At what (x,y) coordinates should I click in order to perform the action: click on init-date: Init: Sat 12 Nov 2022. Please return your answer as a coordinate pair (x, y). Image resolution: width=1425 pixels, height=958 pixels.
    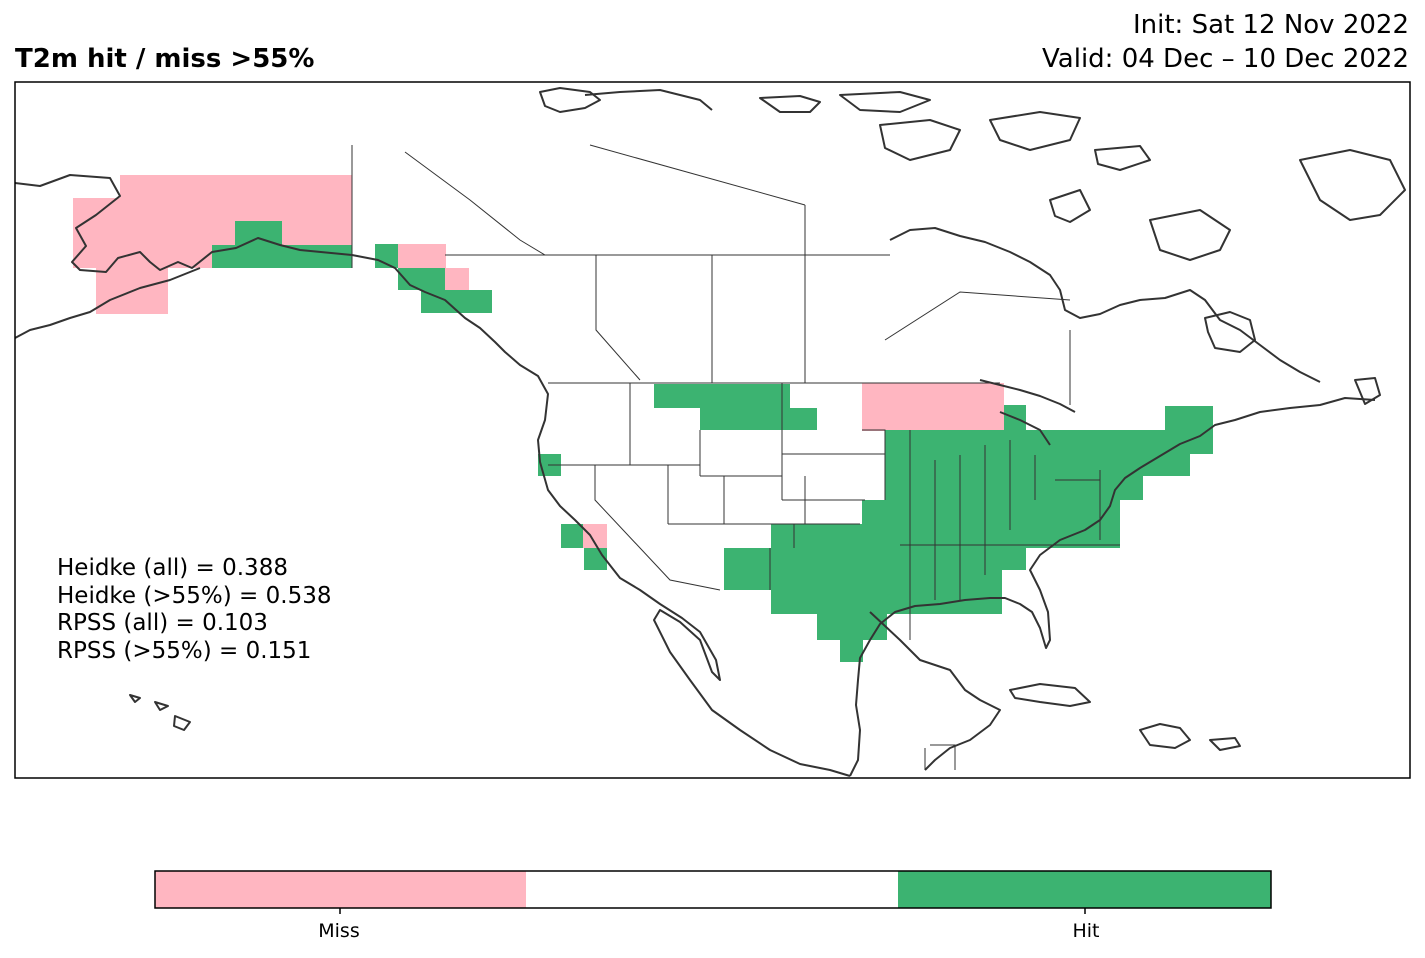
    Looking at the image, I should click on (1270, 25).